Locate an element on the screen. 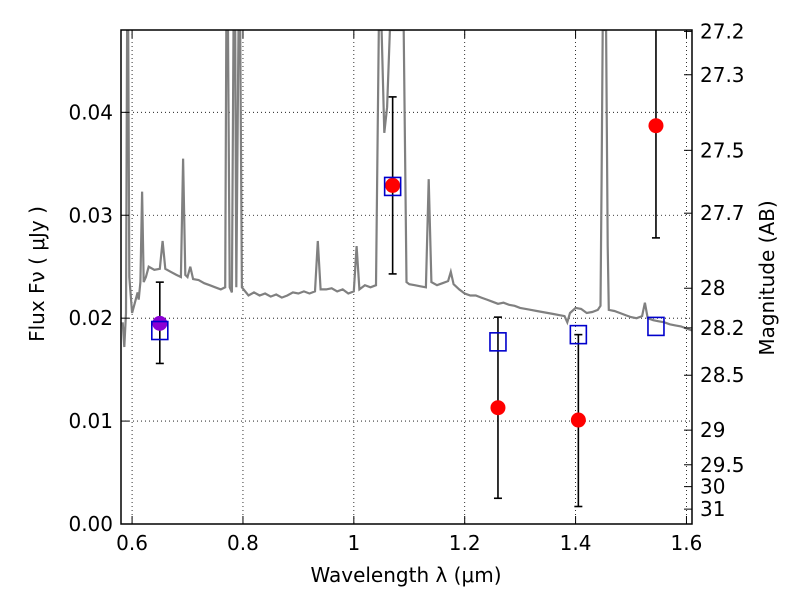 The width and height of the screenshot is (800, 600). y-tick-label: 0.01 is located at coordinates (90, 421).